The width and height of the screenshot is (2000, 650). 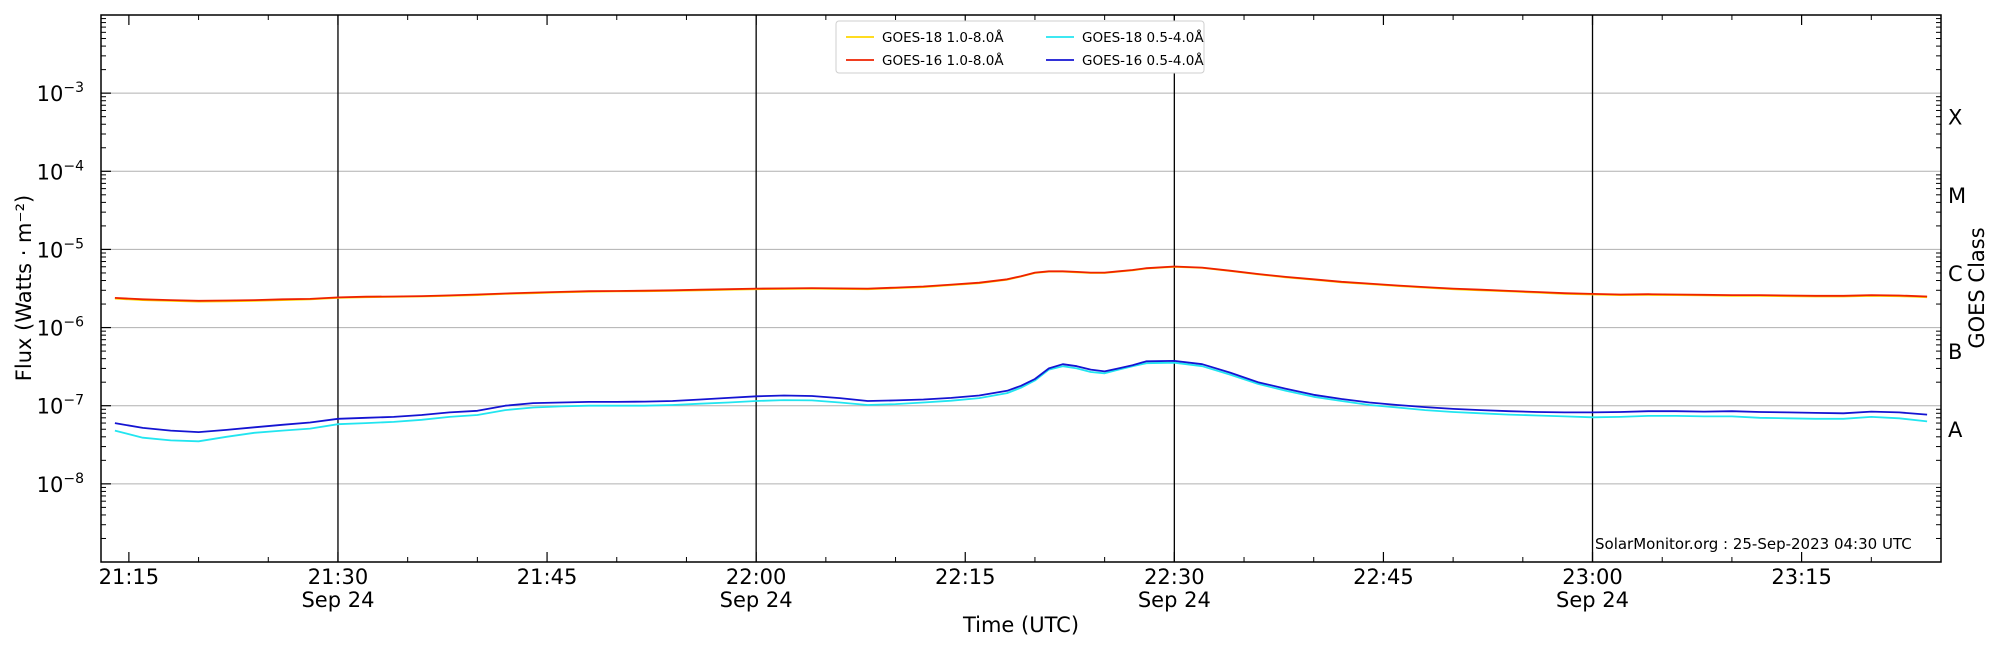 What do you see at coordinates (1801, 577) in the screenshot?
I see `x-tick-label: 23:15` at bounding box center [1801, 577].